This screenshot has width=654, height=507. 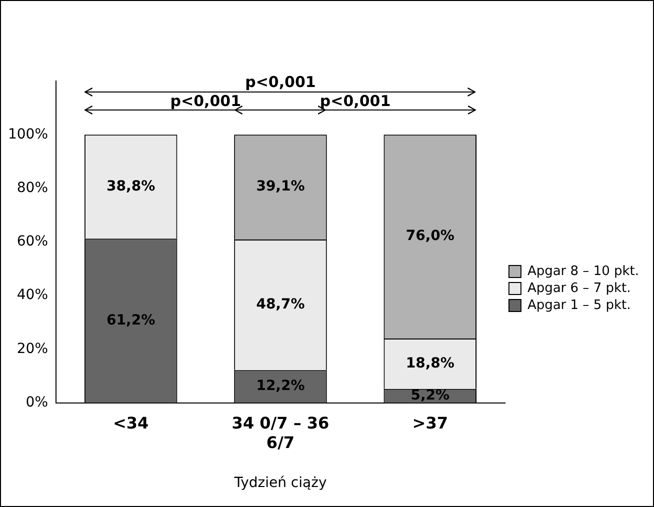 I want to click on x-tick-label: >37, so click(x=430, y=423).